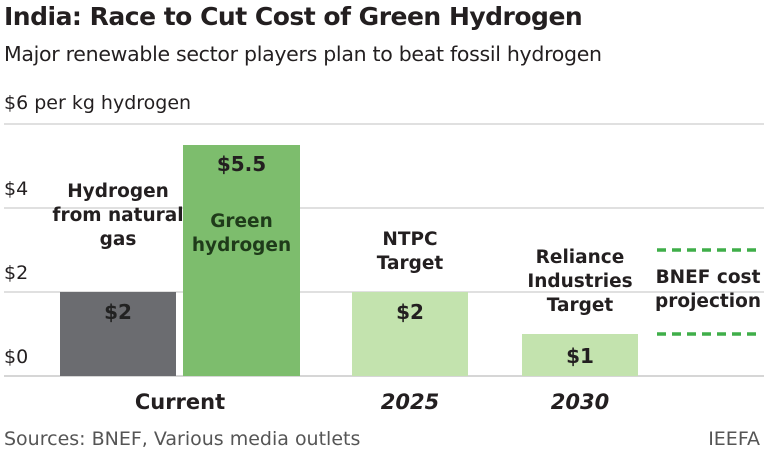  What do you see at coordinates (180, 402) in the screenshot?
I see `group-label-current: Current` at bounding box center [180, 402].